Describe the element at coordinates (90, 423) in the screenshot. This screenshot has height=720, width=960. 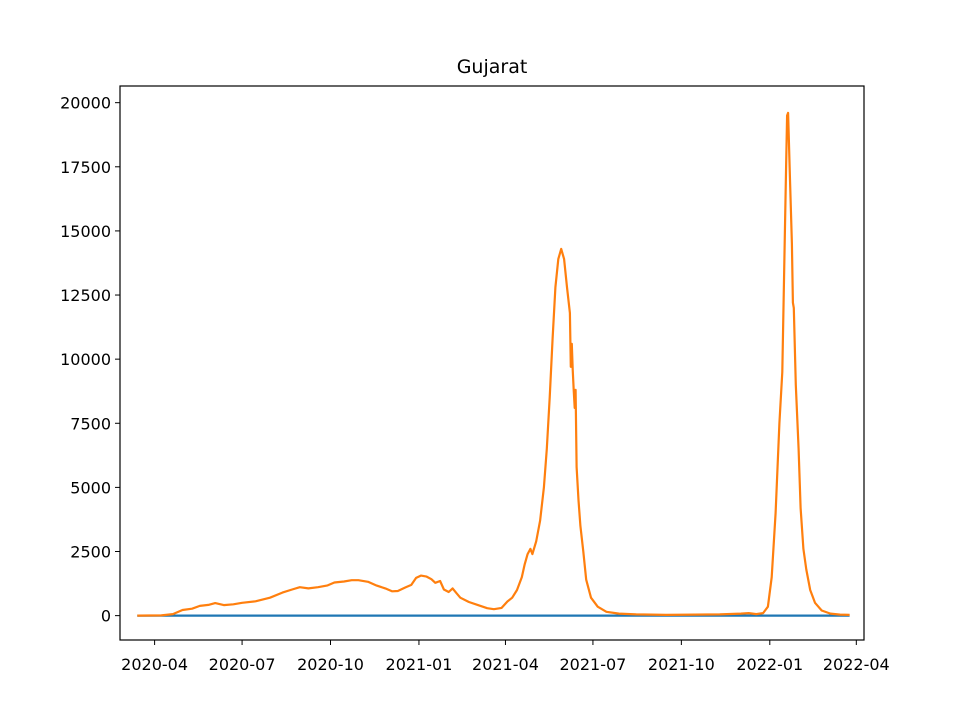
I see `y-tick-label: 7500` at that location.